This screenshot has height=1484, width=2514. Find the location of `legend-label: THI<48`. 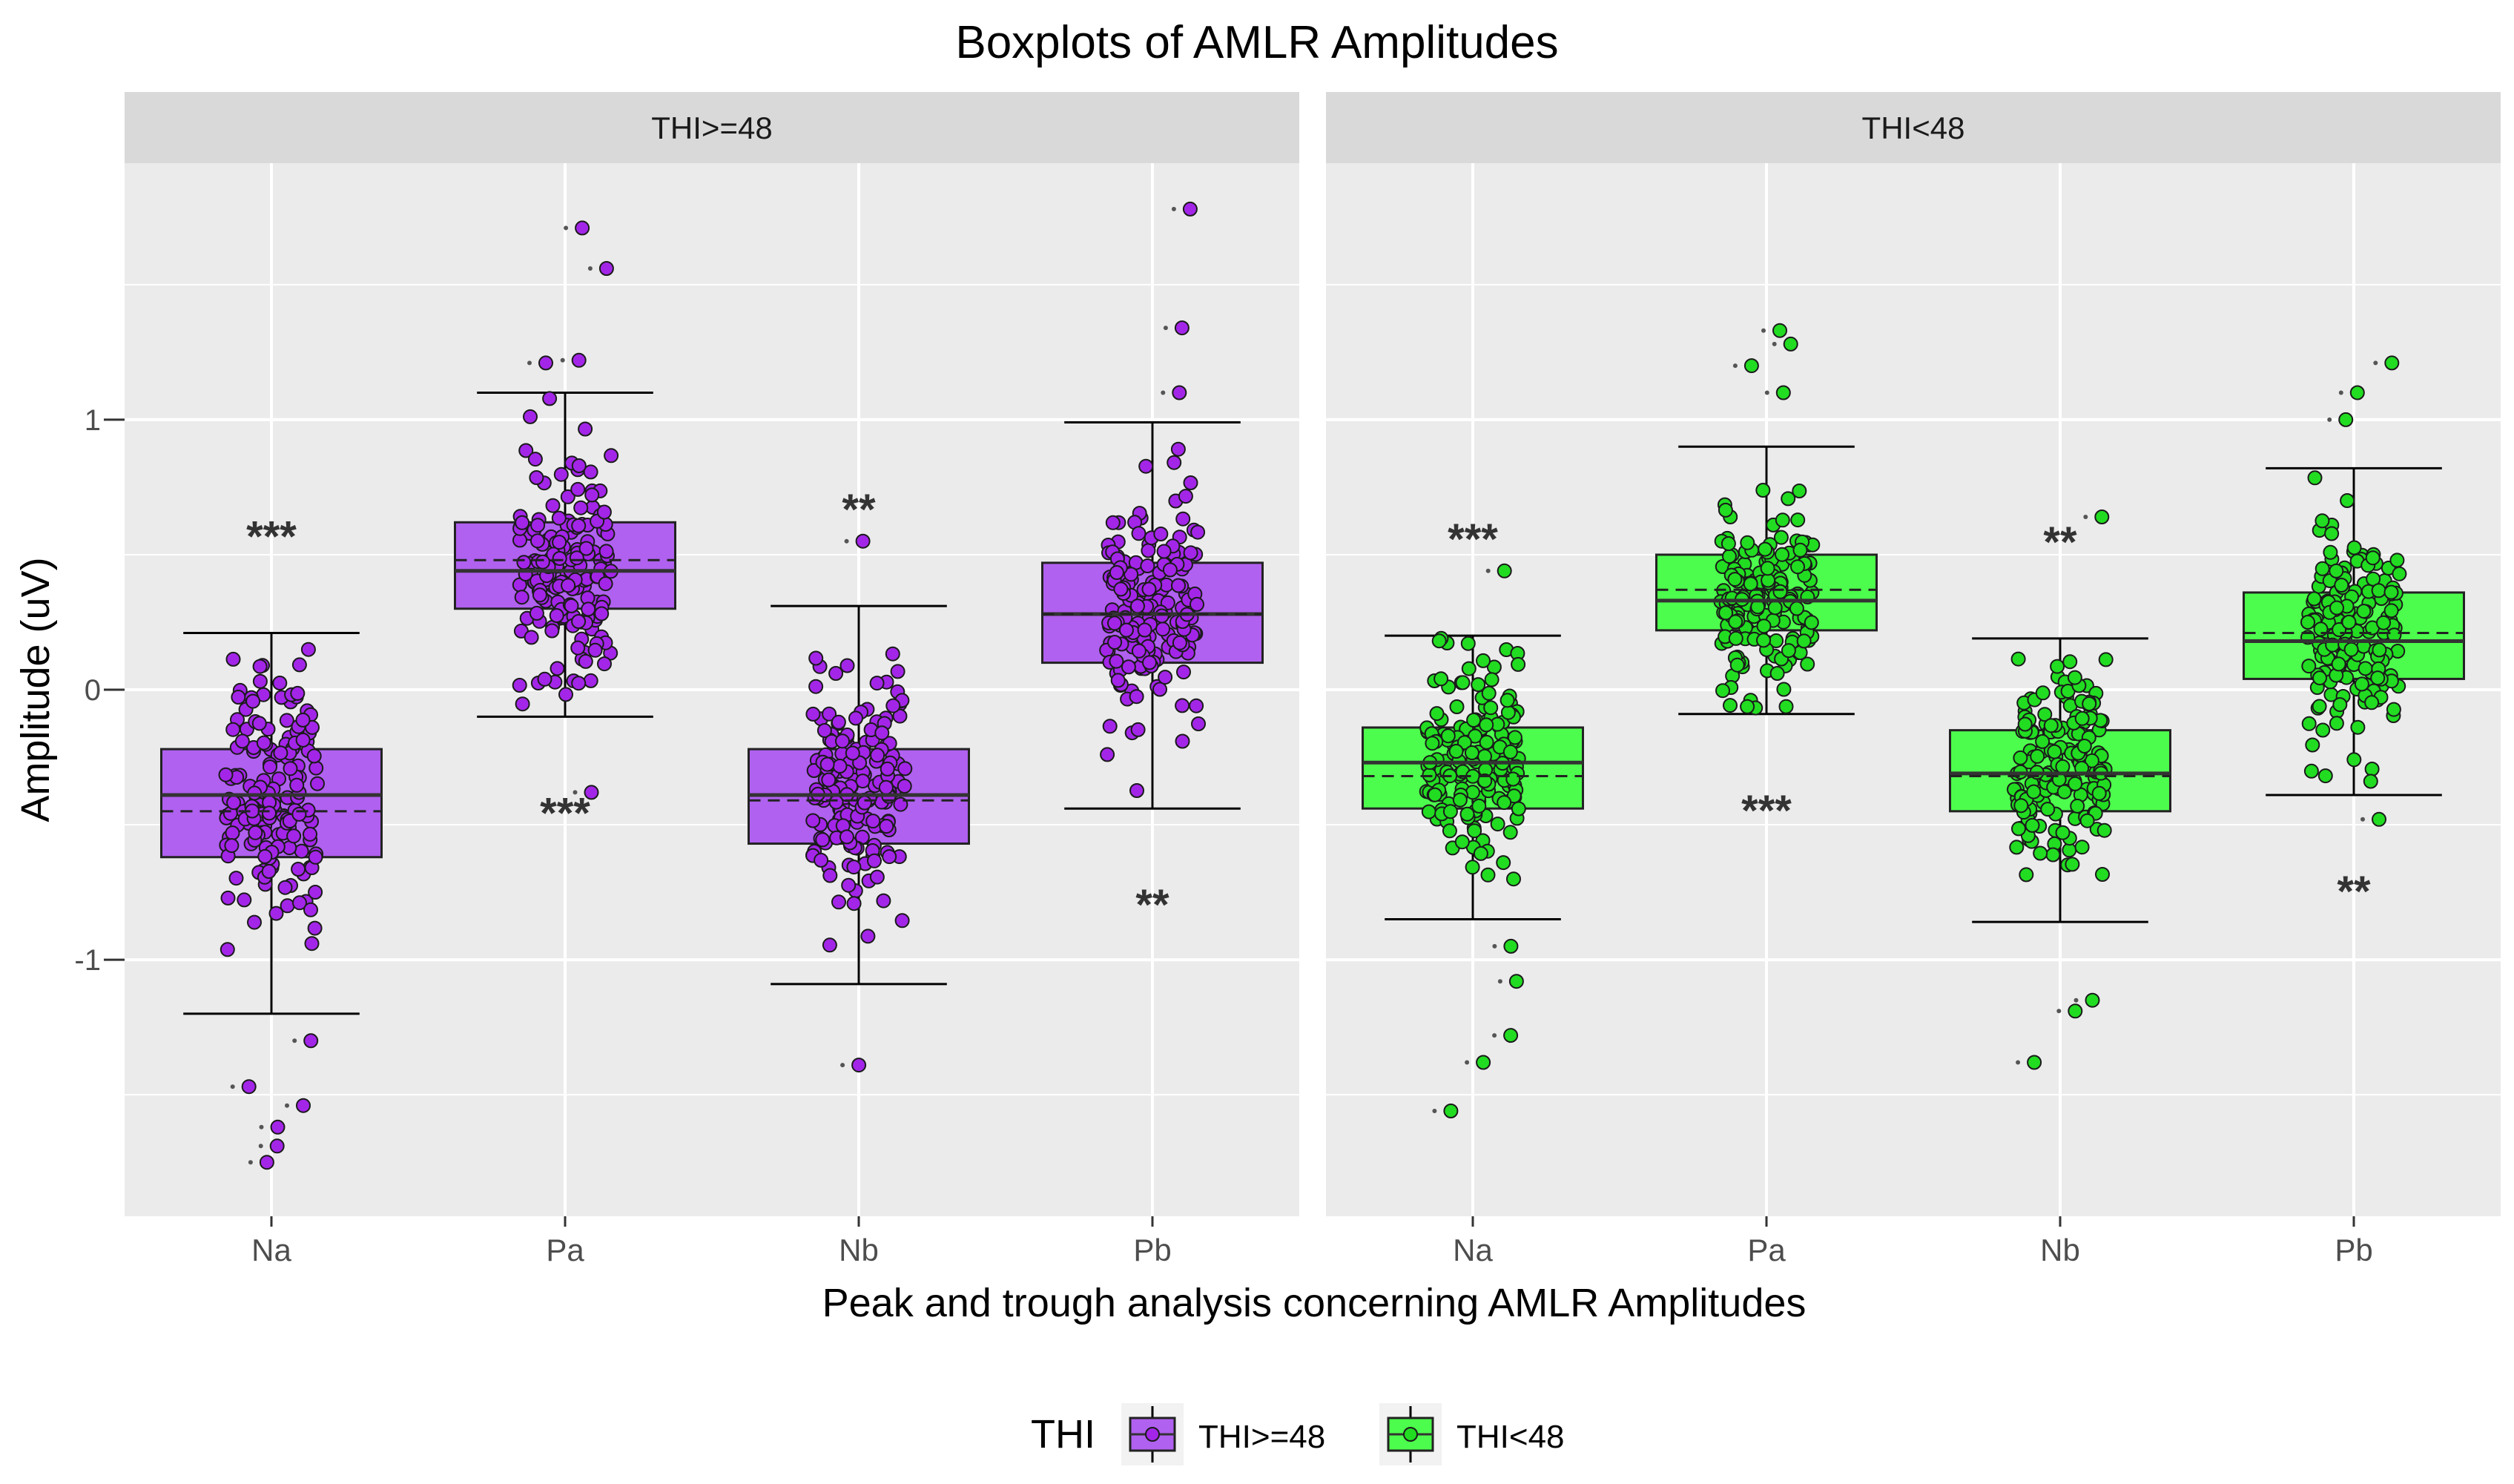

legend-label: THI<48 is located at coordinates (1510, 1437).